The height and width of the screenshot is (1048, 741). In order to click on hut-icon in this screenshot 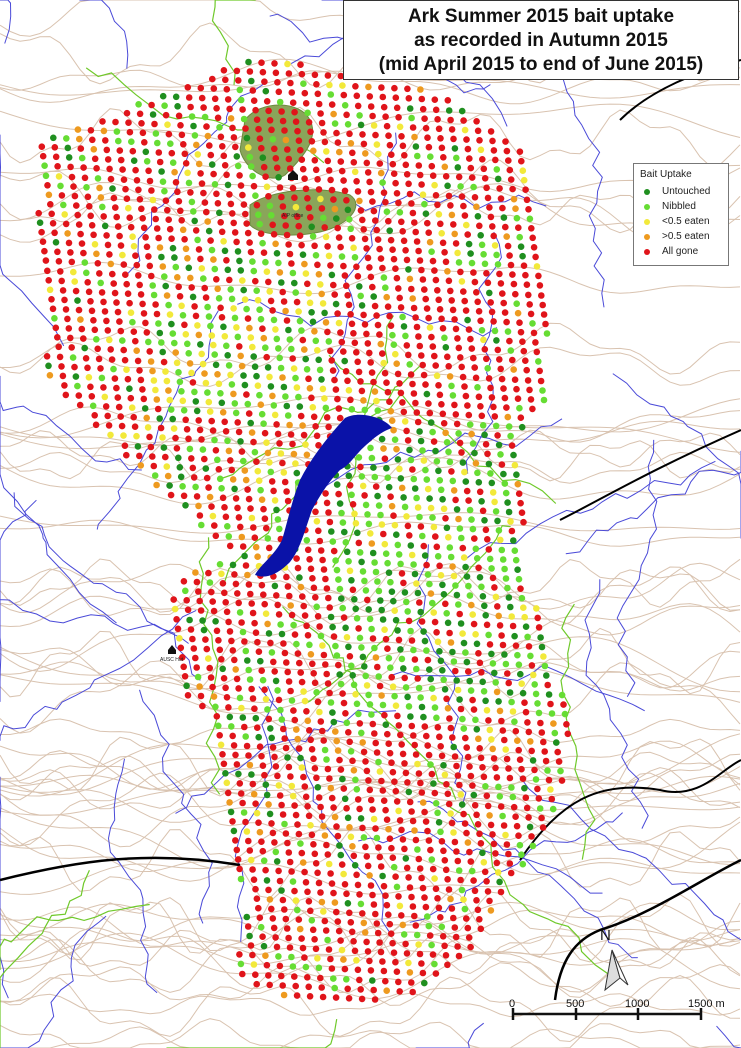, I will do `click(172, 649)`.